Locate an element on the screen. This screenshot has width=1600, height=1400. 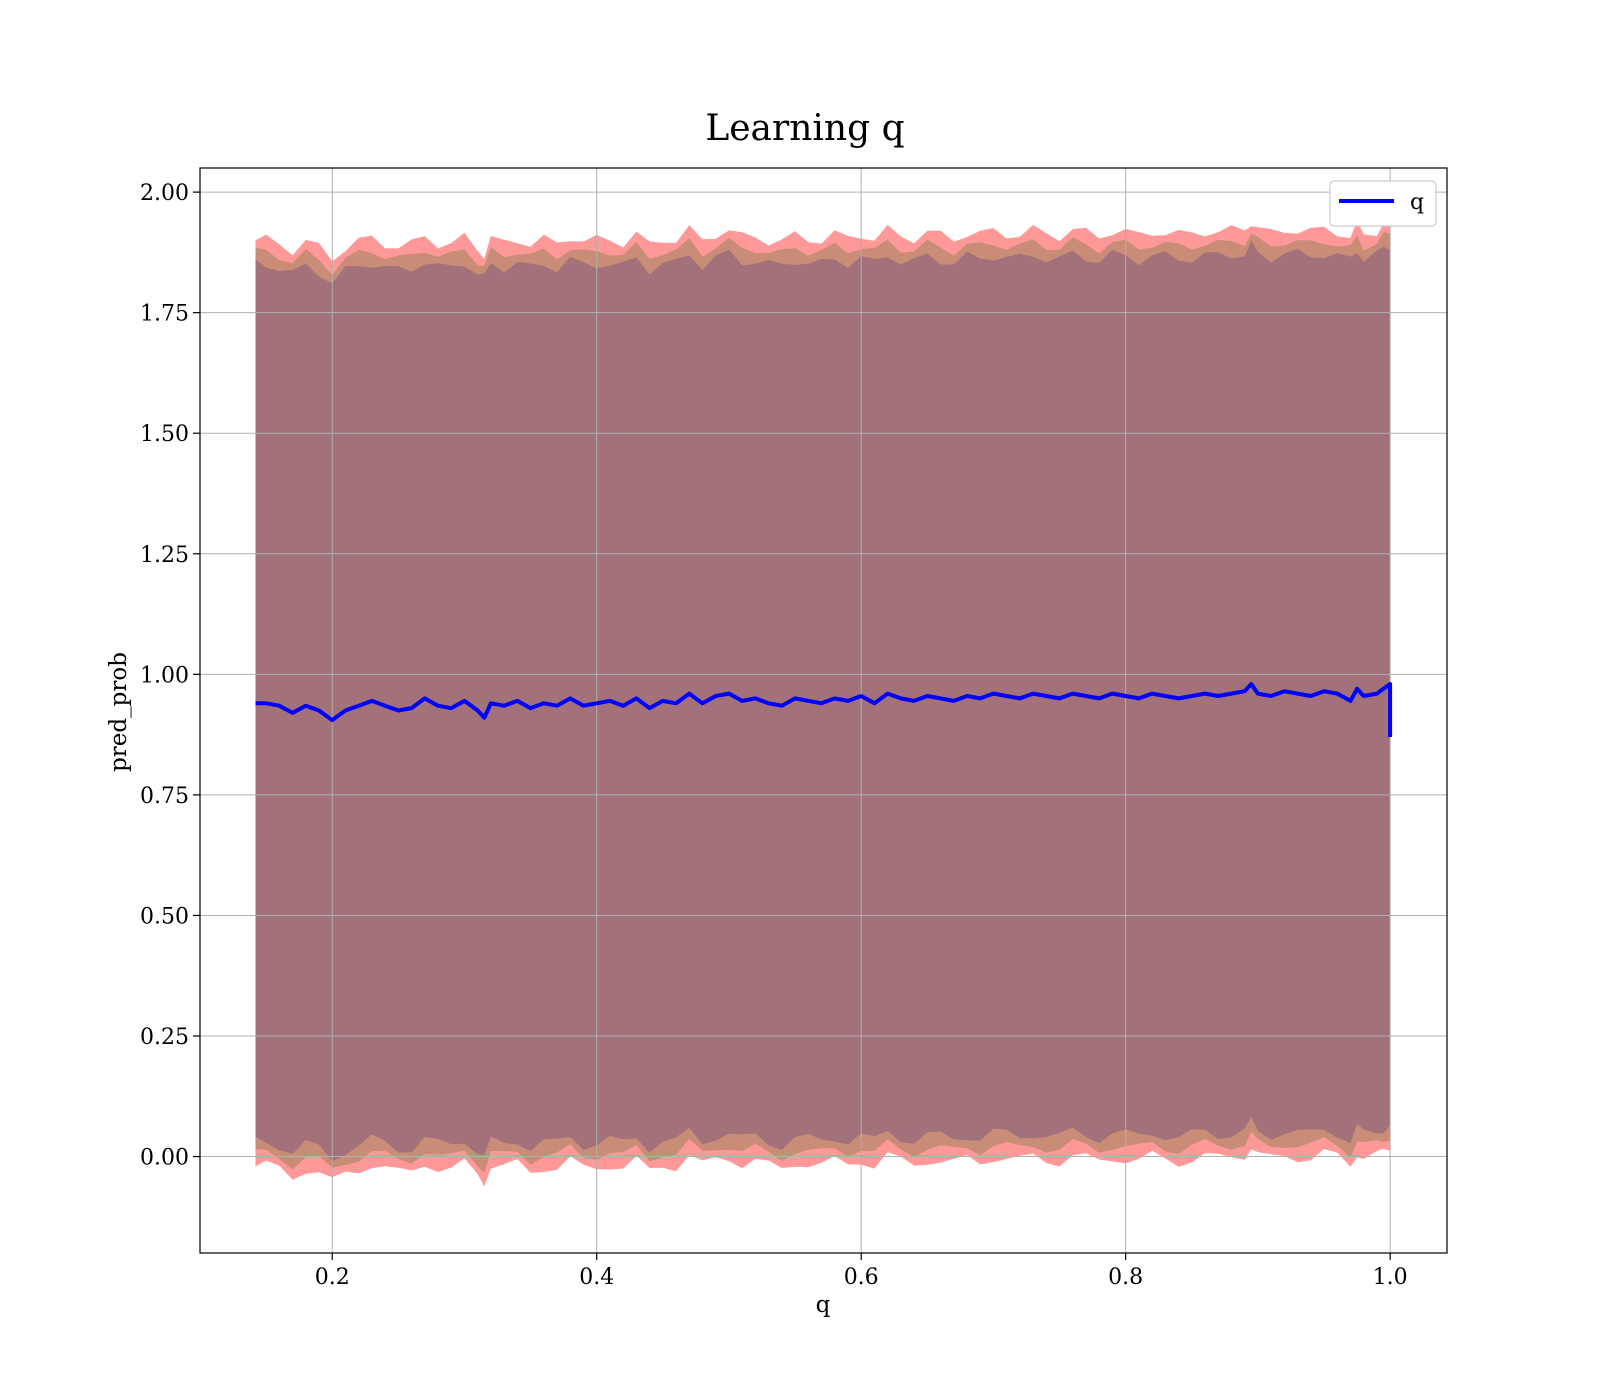
x-tick-label-3: 0.8 is located at coordinates (1125, 1277).